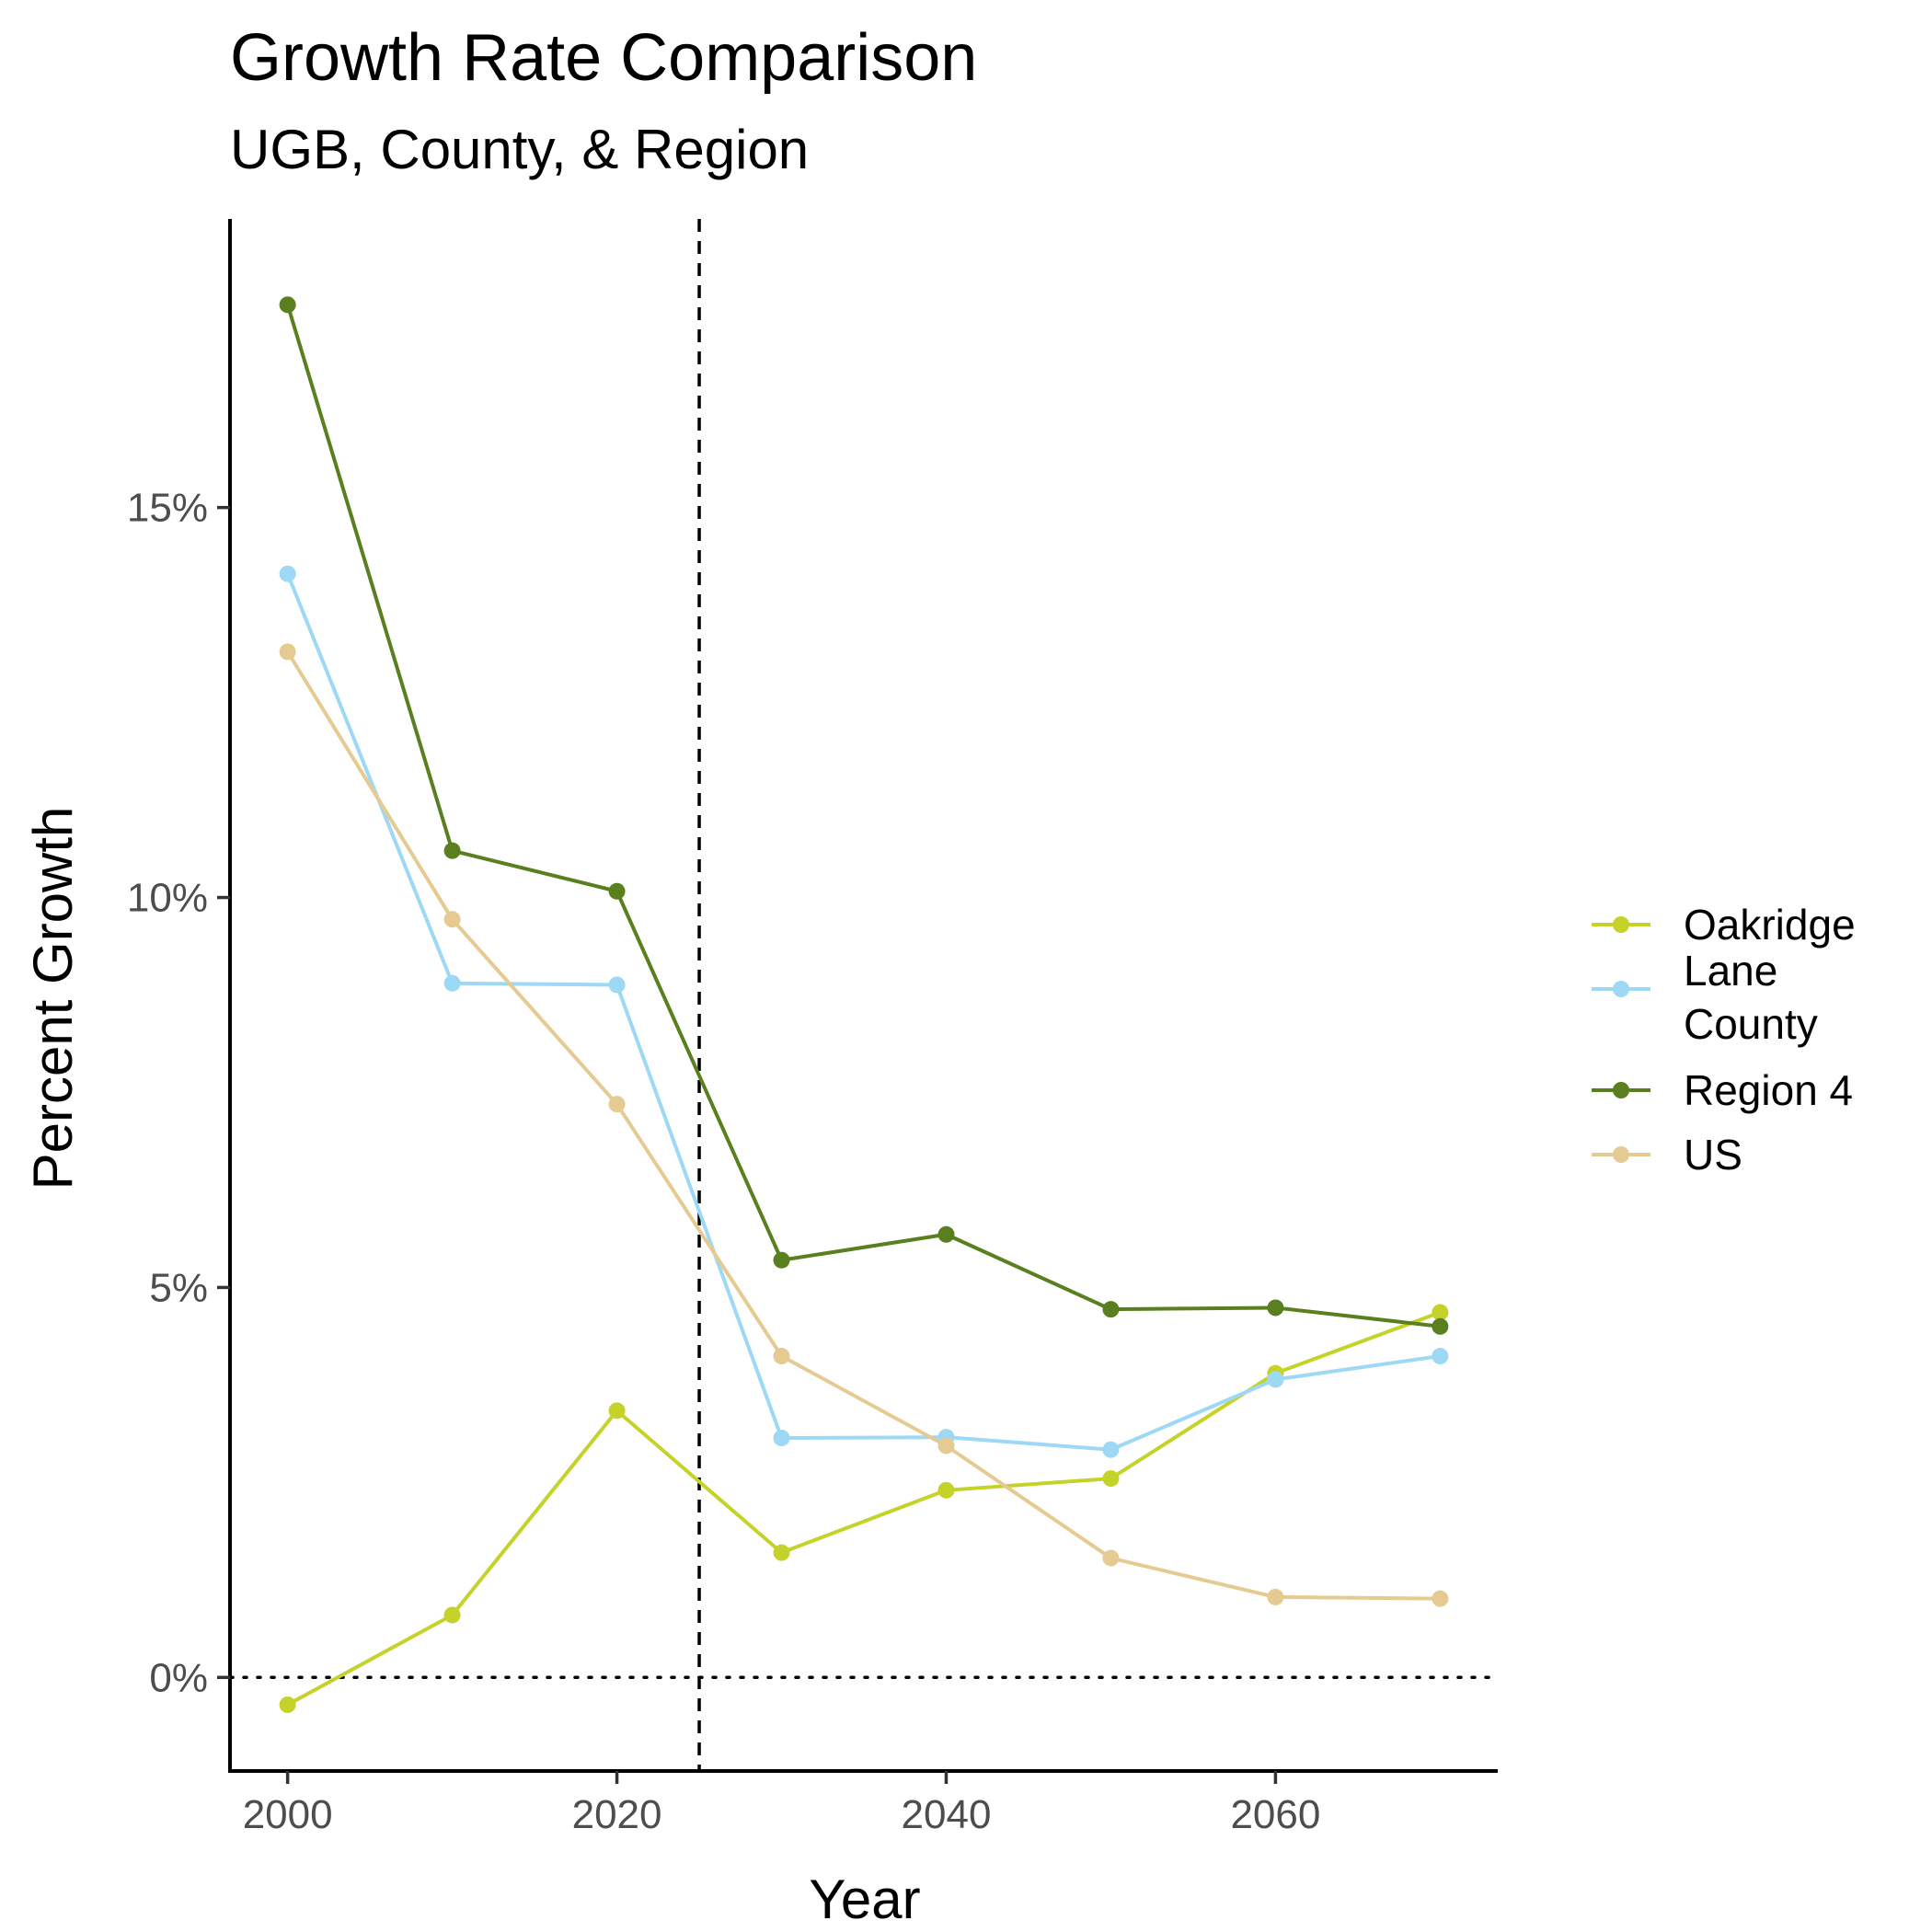 This screenshot has height=1932, width=1932. What do you see at coordinates (1713, 1155) in the screenshot?
I see `legend-label-us: US` at bounding box center [1713, 1155].